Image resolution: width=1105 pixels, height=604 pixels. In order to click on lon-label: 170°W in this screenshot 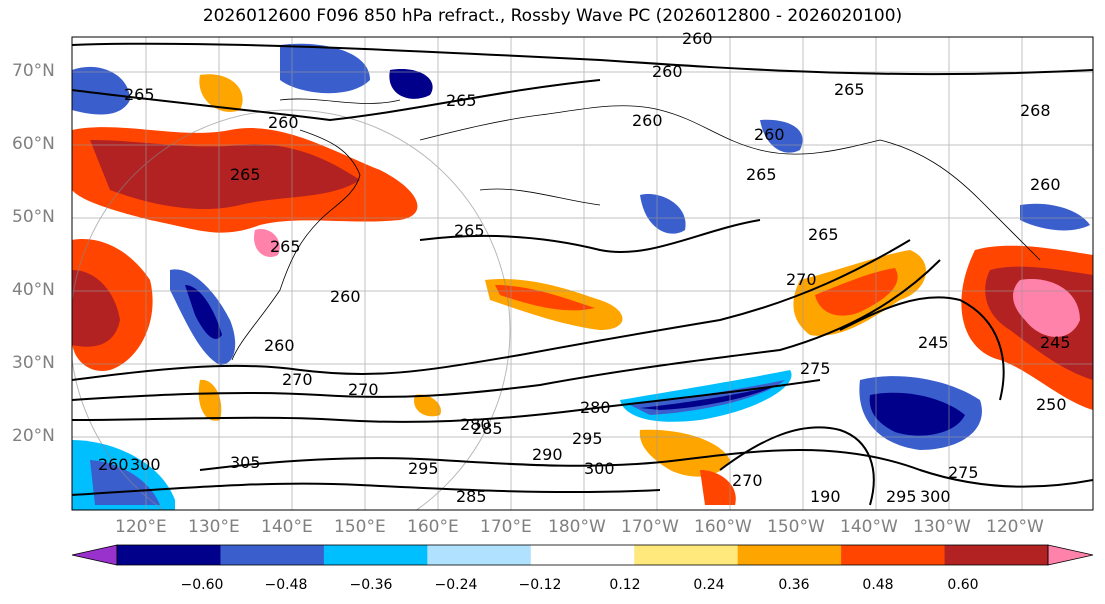, I will do `click(650, 527)`.